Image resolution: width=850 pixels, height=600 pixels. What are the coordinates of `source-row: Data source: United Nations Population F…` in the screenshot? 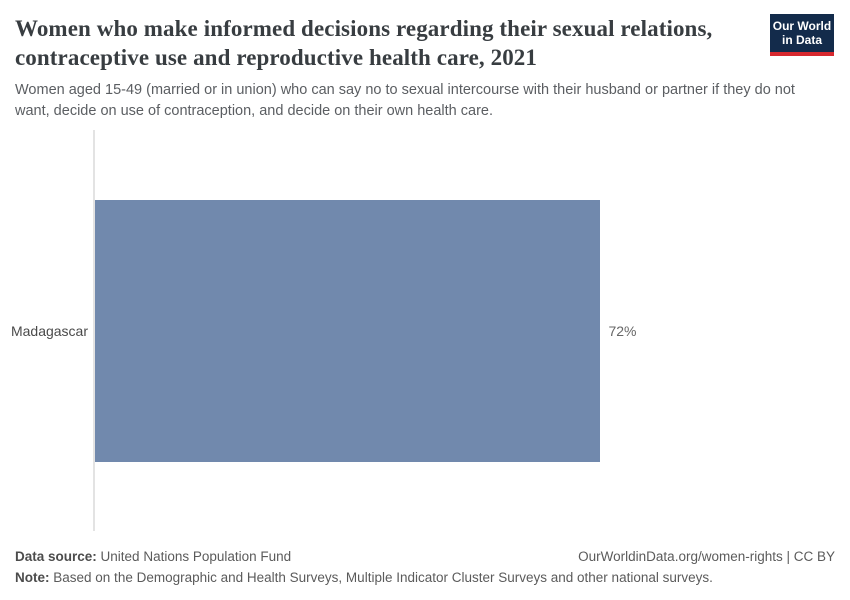 It's located at (425, 556).